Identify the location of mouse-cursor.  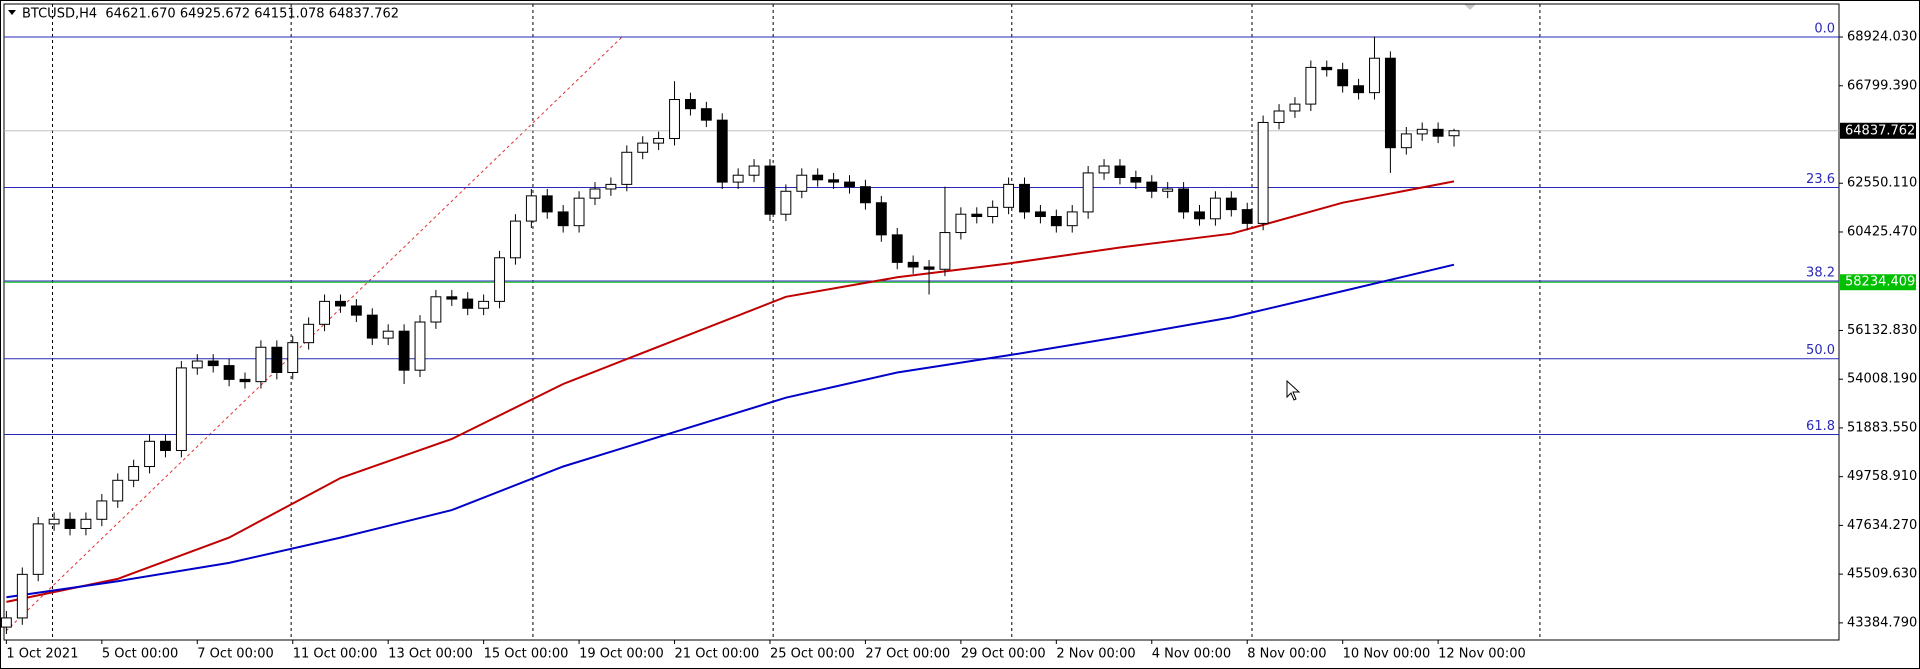
(1293, 390).